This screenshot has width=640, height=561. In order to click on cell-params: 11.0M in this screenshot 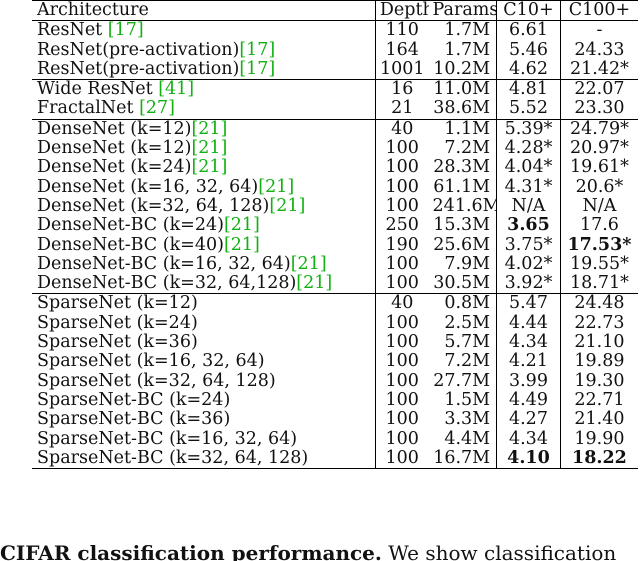, I will do `click(463, 89)`.